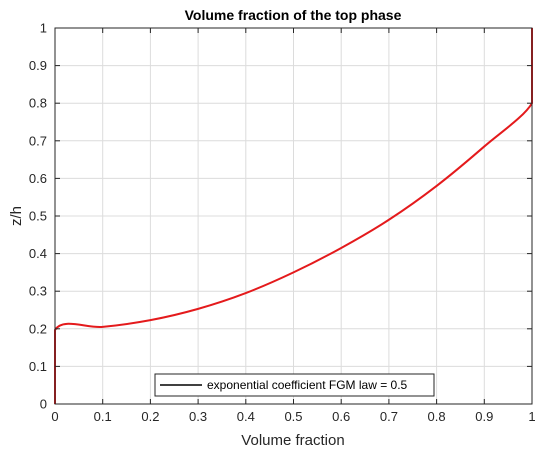 The width and height of the screenshot is (550, 454). What do you see at coordinates (293, 15) in the screenshot?
I see `chart-title: Volume fraction of the top phase` at bounding box center [293, 15].